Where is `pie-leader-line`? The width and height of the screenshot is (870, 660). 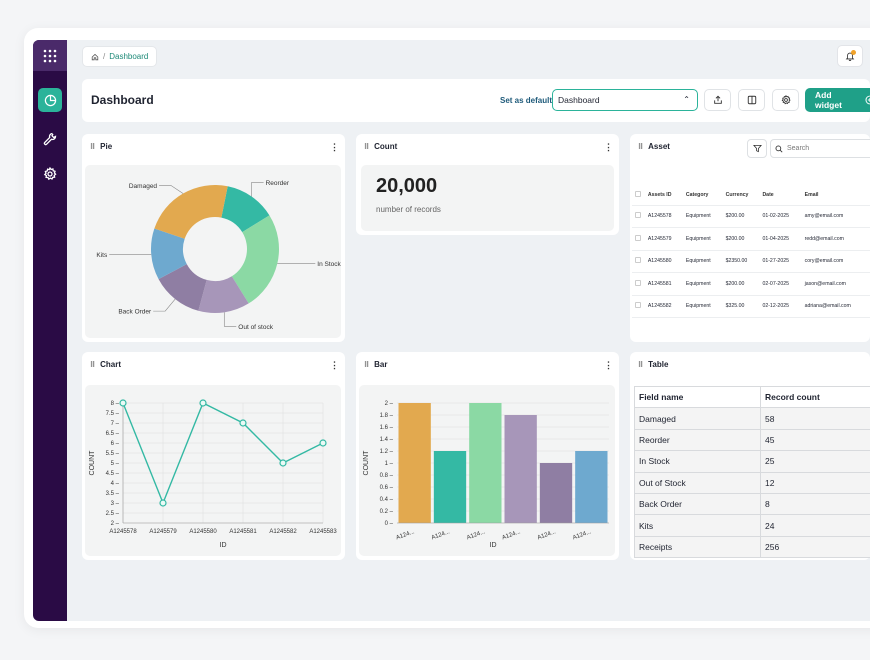 pie-leader-line is located at coordinates (171, 189).